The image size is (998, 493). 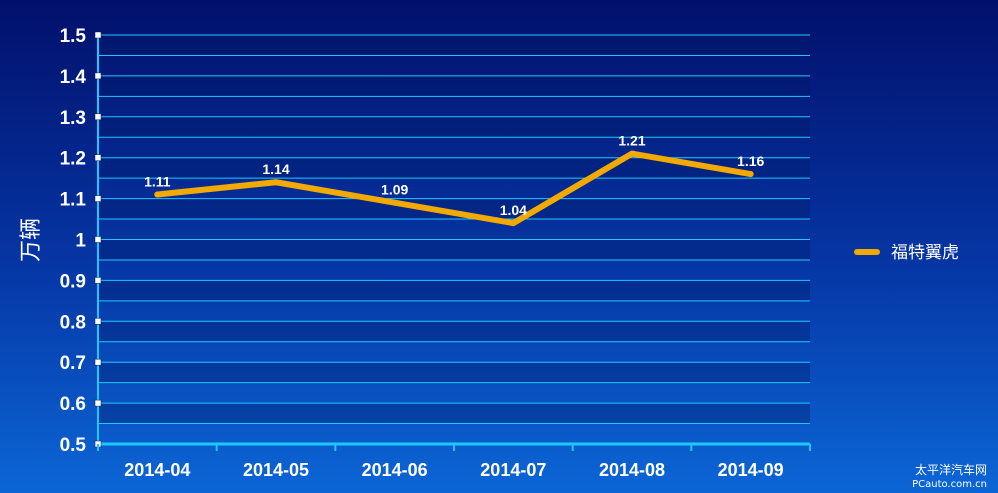 I want to click on y-tick-label: 0.8, so click(x=73, y=322).